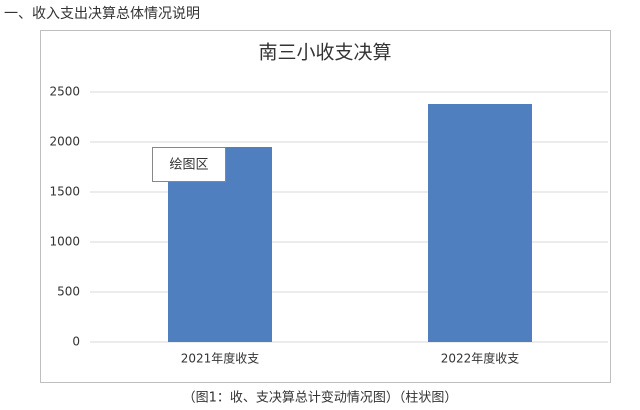 The width and height of the screenshot is (640, 410). I want to click on x-tick-label: 2021年度收支, so click(220, 358).